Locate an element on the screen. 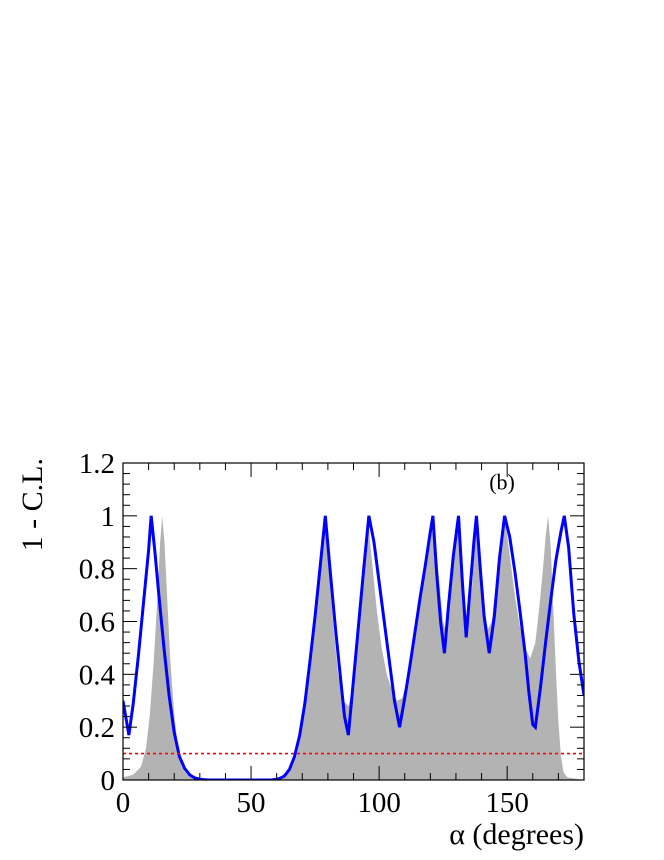 Image resolution: width=664 pixels, height=860 pixels. y-axis-label: 1 - C.L. is located at coordinates (32, 504).